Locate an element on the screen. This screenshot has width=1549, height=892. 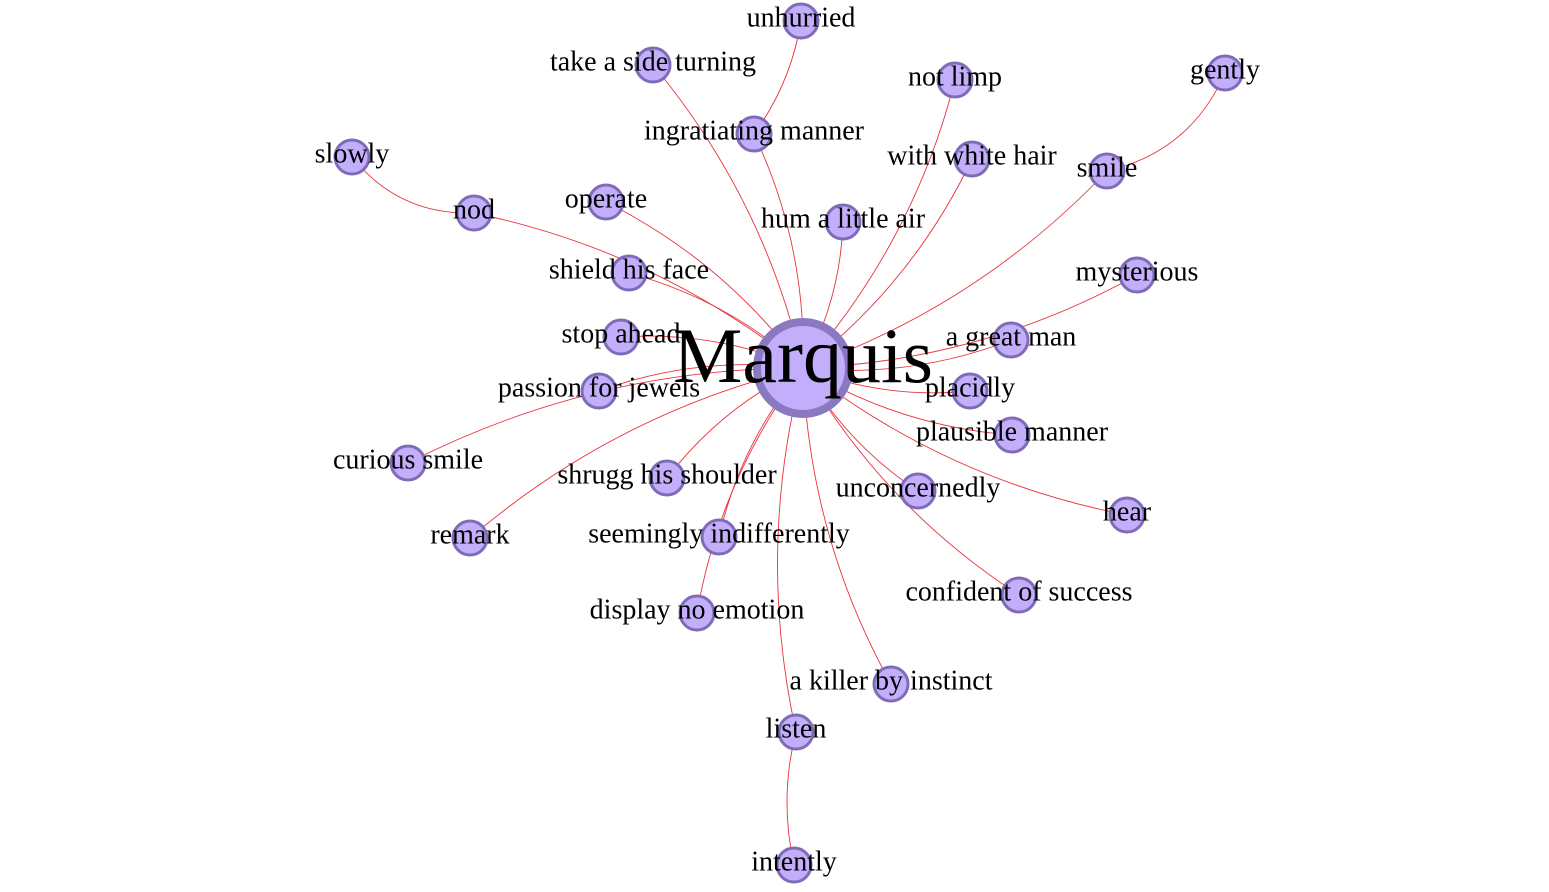
node-nod is located at coordinates (474, 213).